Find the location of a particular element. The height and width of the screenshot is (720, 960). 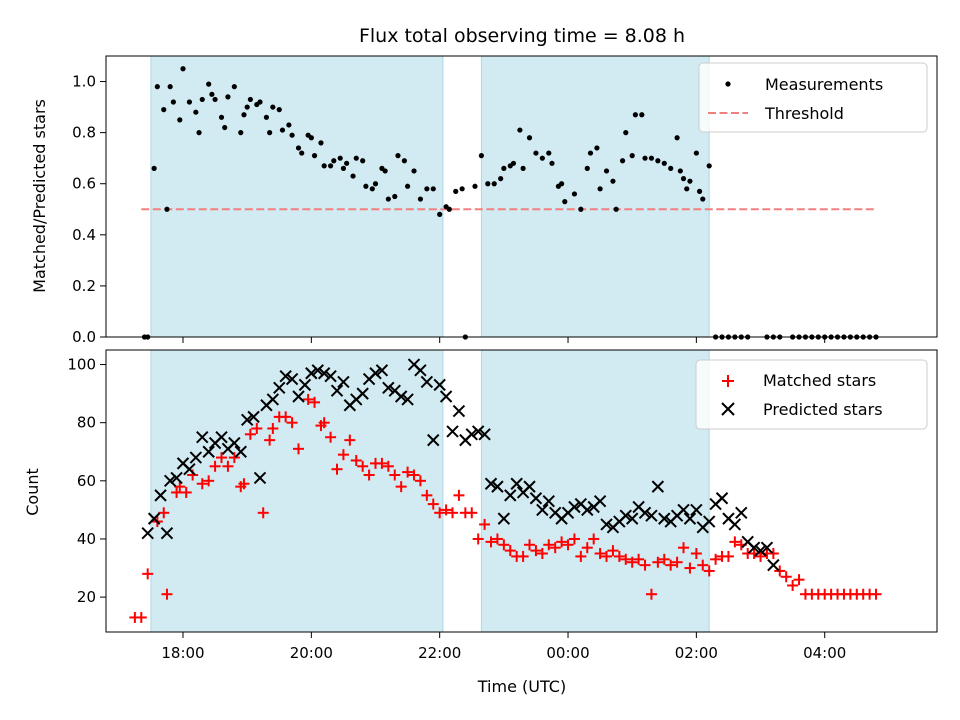

bottom-ytick-label-4: 100 is located at coordinates (81, 365).